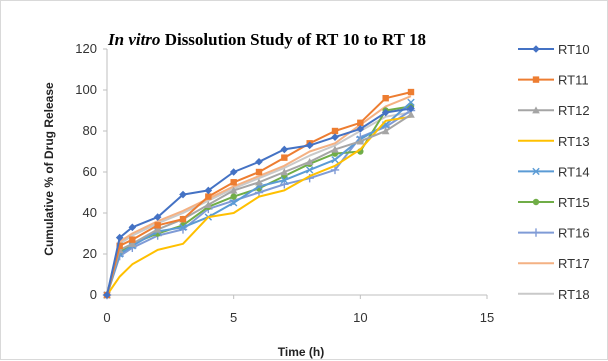 This screenshot has height=361, width=608. Describe the element at coordinates (554, 141) in the screenshot. I see `legend-item-rt13: RT13` at that location.